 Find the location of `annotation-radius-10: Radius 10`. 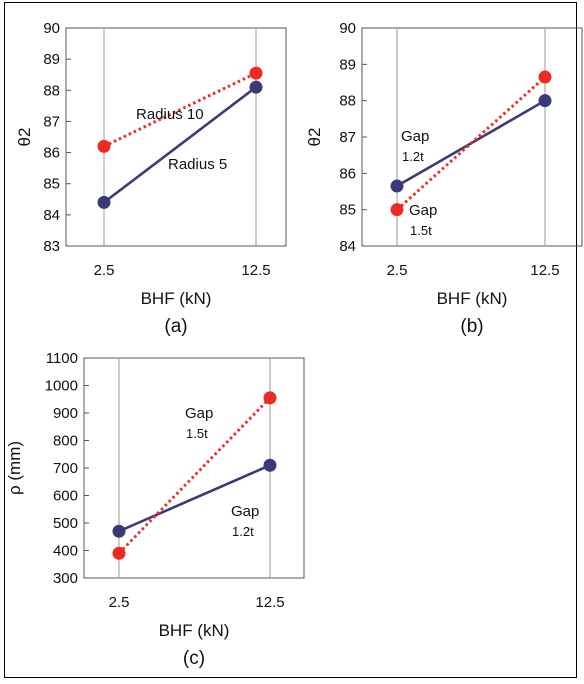

annotation-radius-10: Radius 10 is located at coordinates (170, 114).